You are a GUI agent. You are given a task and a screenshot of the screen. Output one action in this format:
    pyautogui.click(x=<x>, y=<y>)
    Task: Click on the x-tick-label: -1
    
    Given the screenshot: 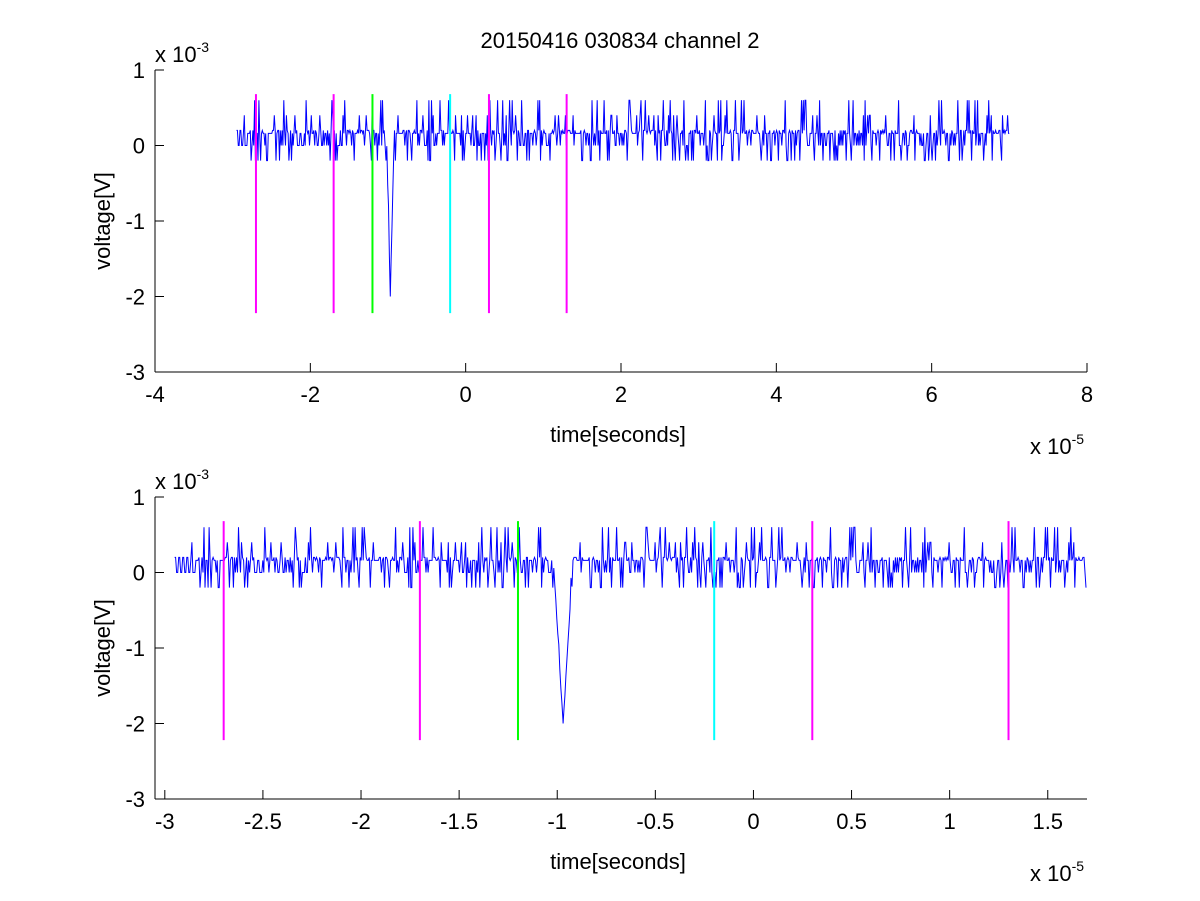 What is the action you would take?
    pyautogui.click(x=557, y=821)
    